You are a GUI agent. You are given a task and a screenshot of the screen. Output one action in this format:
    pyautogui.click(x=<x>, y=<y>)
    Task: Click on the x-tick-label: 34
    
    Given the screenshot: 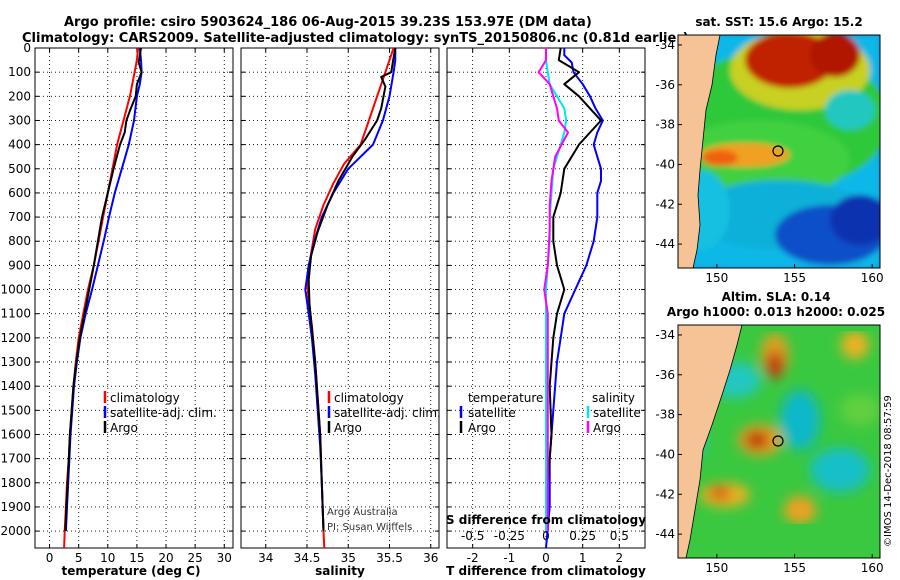 What is the action you would take?
    pyautogui.click(x=265, y=558)
    